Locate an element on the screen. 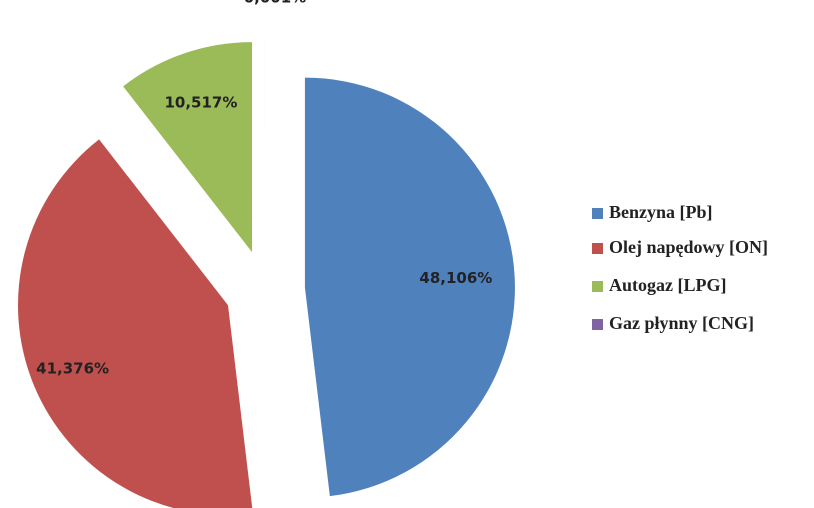 This screenshot has height=508, width=814. data-label: 41,376% is located at coordinates (72, 369).